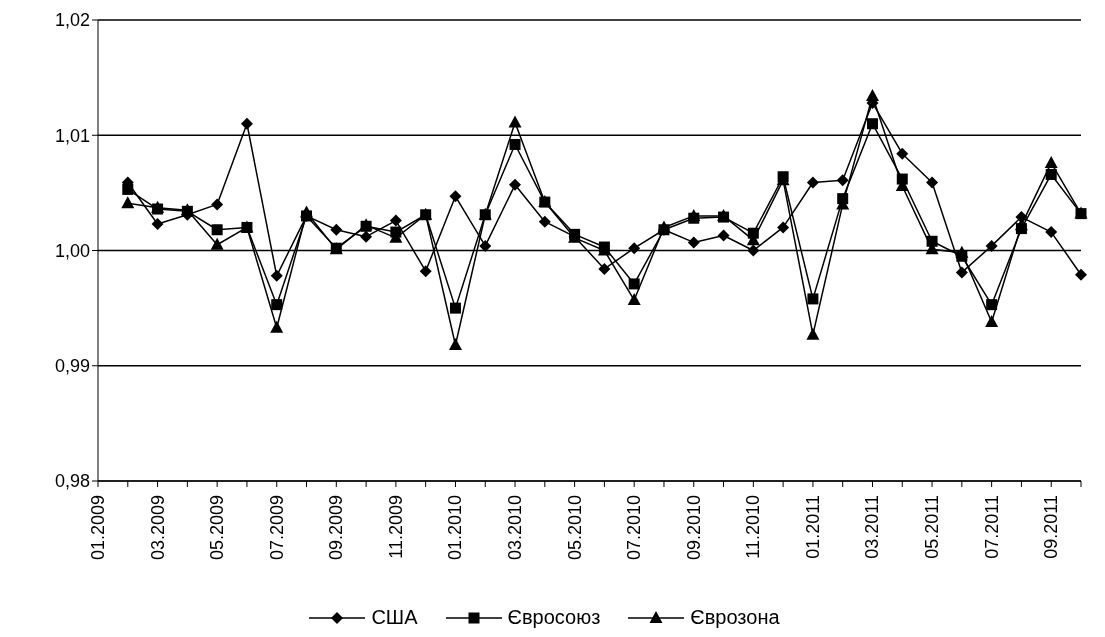 The image size is (1105, 637). What do you see at coordinates (98, 528) in the screenshot?
I see `x-tick-label: 01.2009` at bounding box center [98, 528].